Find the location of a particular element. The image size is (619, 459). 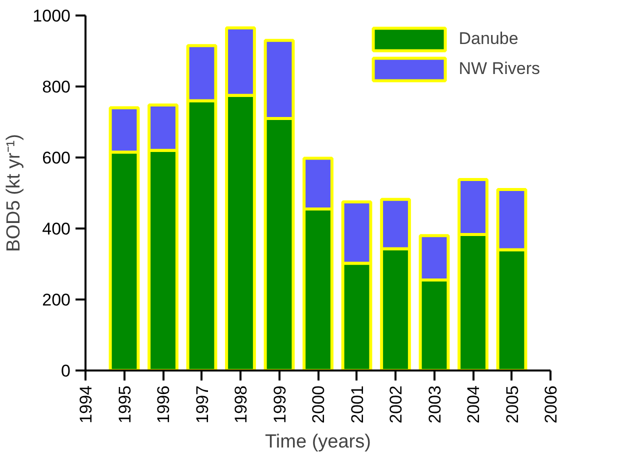

x-tick-label: 2000 is located at coordinates (318, 404).